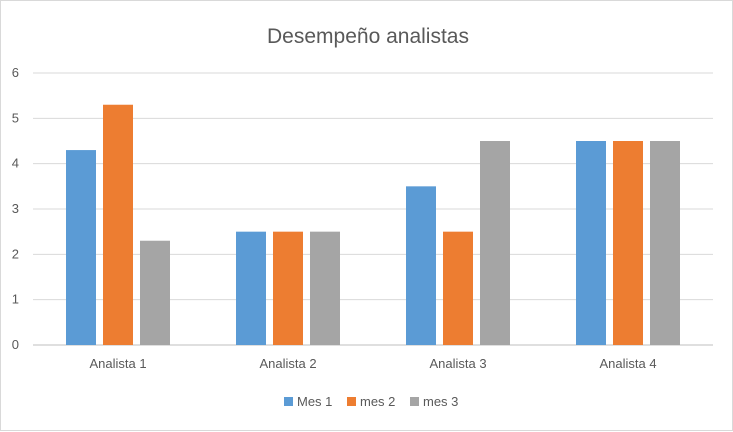 The width and height of the screenshot is (733, 432). I want to click on y-tick-label: 6, so click(15, 72).